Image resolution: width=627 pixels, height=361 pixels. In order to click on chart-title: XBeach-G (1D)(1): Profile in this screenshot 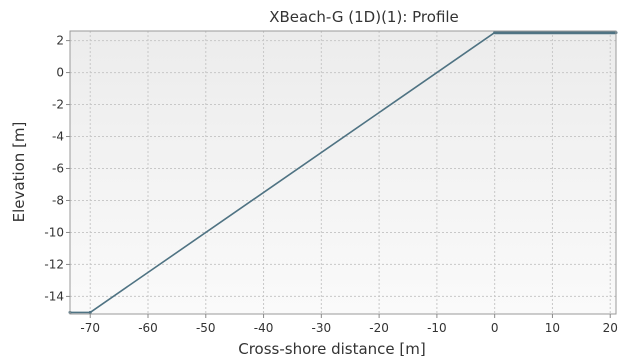, I will do `click(364, 17)`.